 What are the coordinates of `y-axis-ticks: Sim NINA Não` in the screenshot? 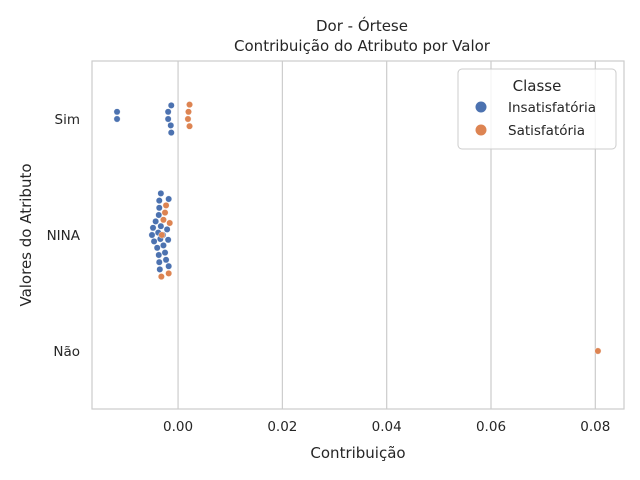 It's located at (64, 236).